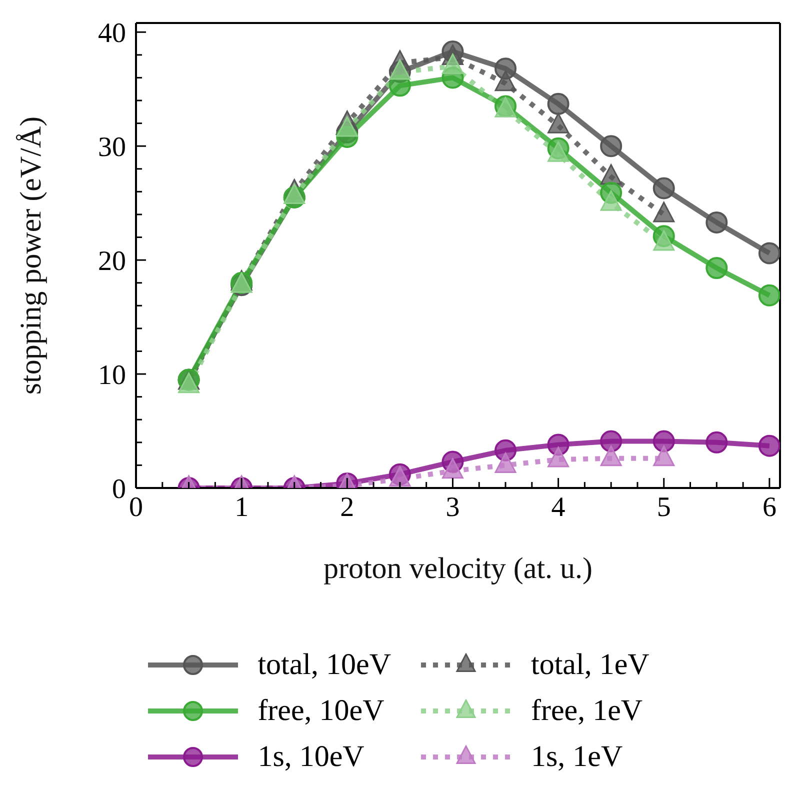  What do you see at coordinates (458, 568) in the screenshot?
I see `x-axis-title: proton velocity (at. u.)` at bounding box center [458, 568].